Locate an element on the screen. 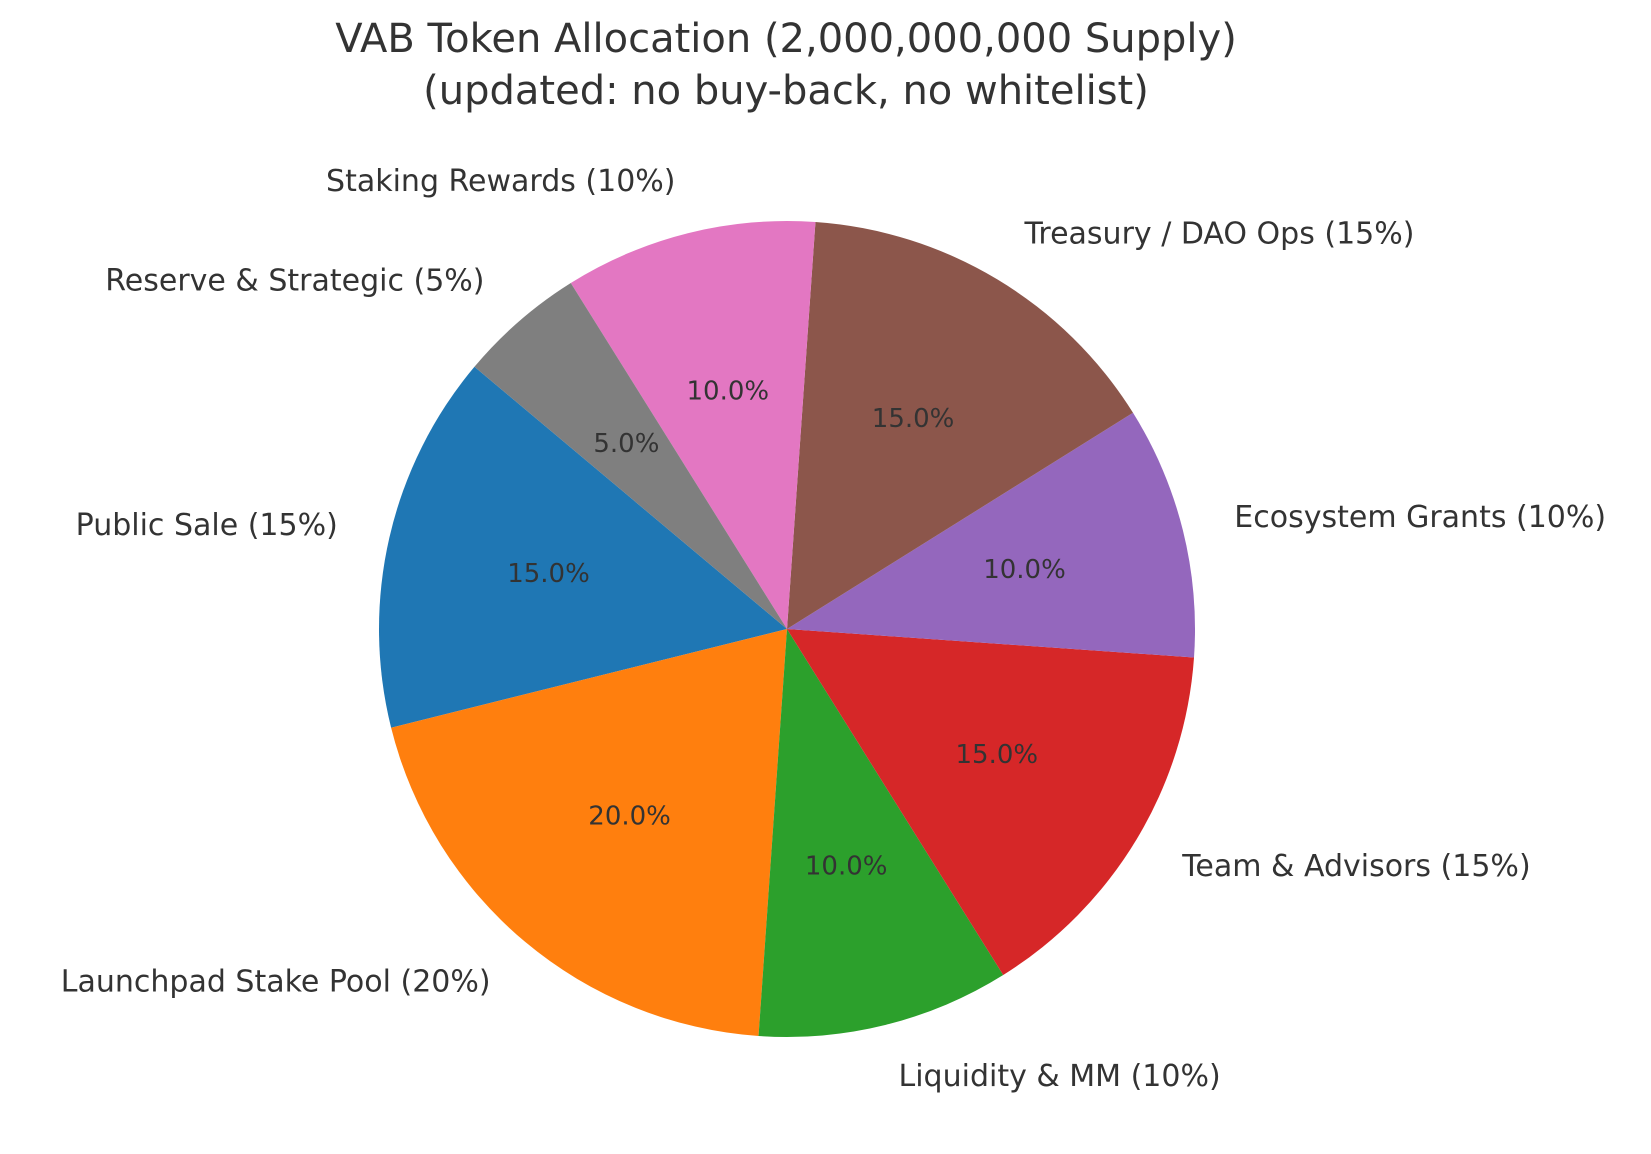 The height and width of the screenshot is (1154, 1651). slice-team-advisors is located at coordinates (991, 802).